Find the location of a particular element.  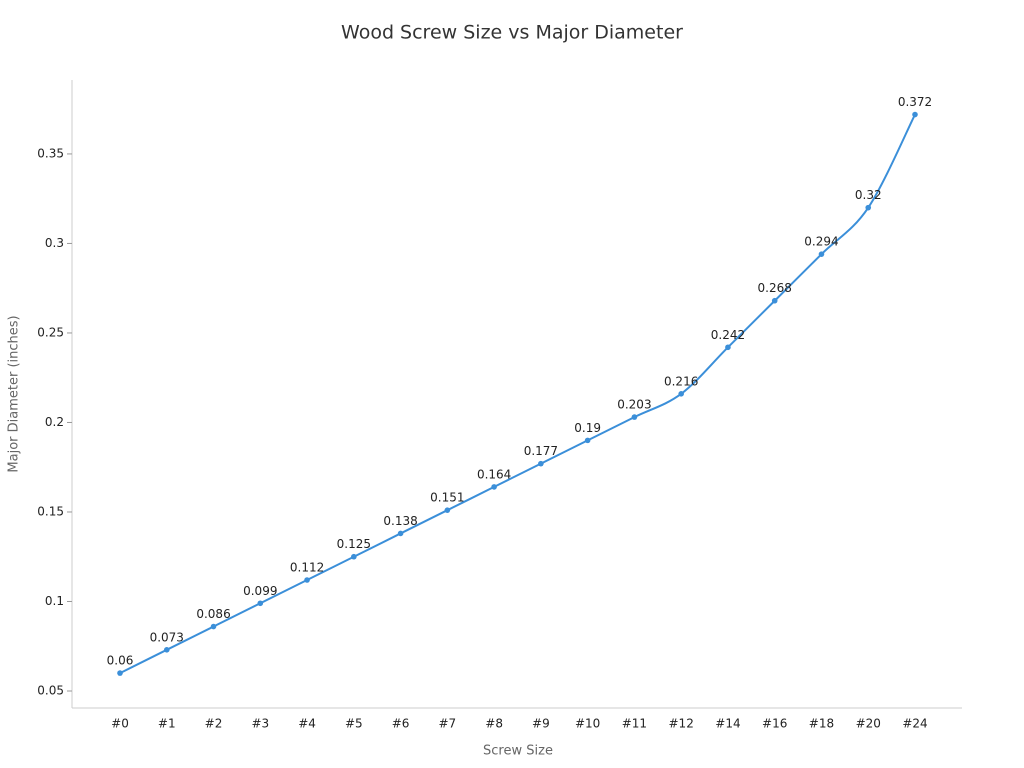

x-tick-label: #12 is located at coordinates (681, 724).